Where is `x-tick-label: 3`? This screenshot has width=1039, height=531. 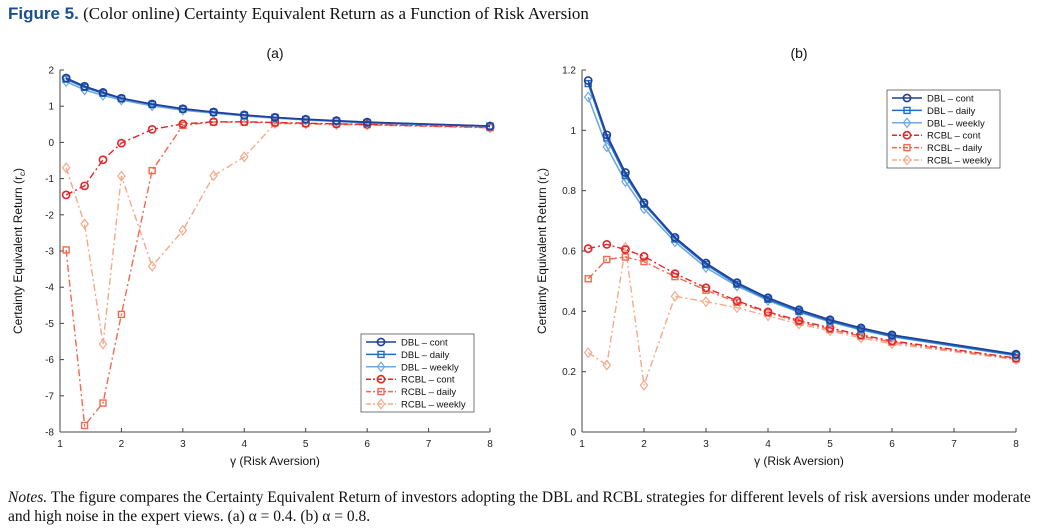
x-tick-label: 3 is located at coordinates (183, 444).